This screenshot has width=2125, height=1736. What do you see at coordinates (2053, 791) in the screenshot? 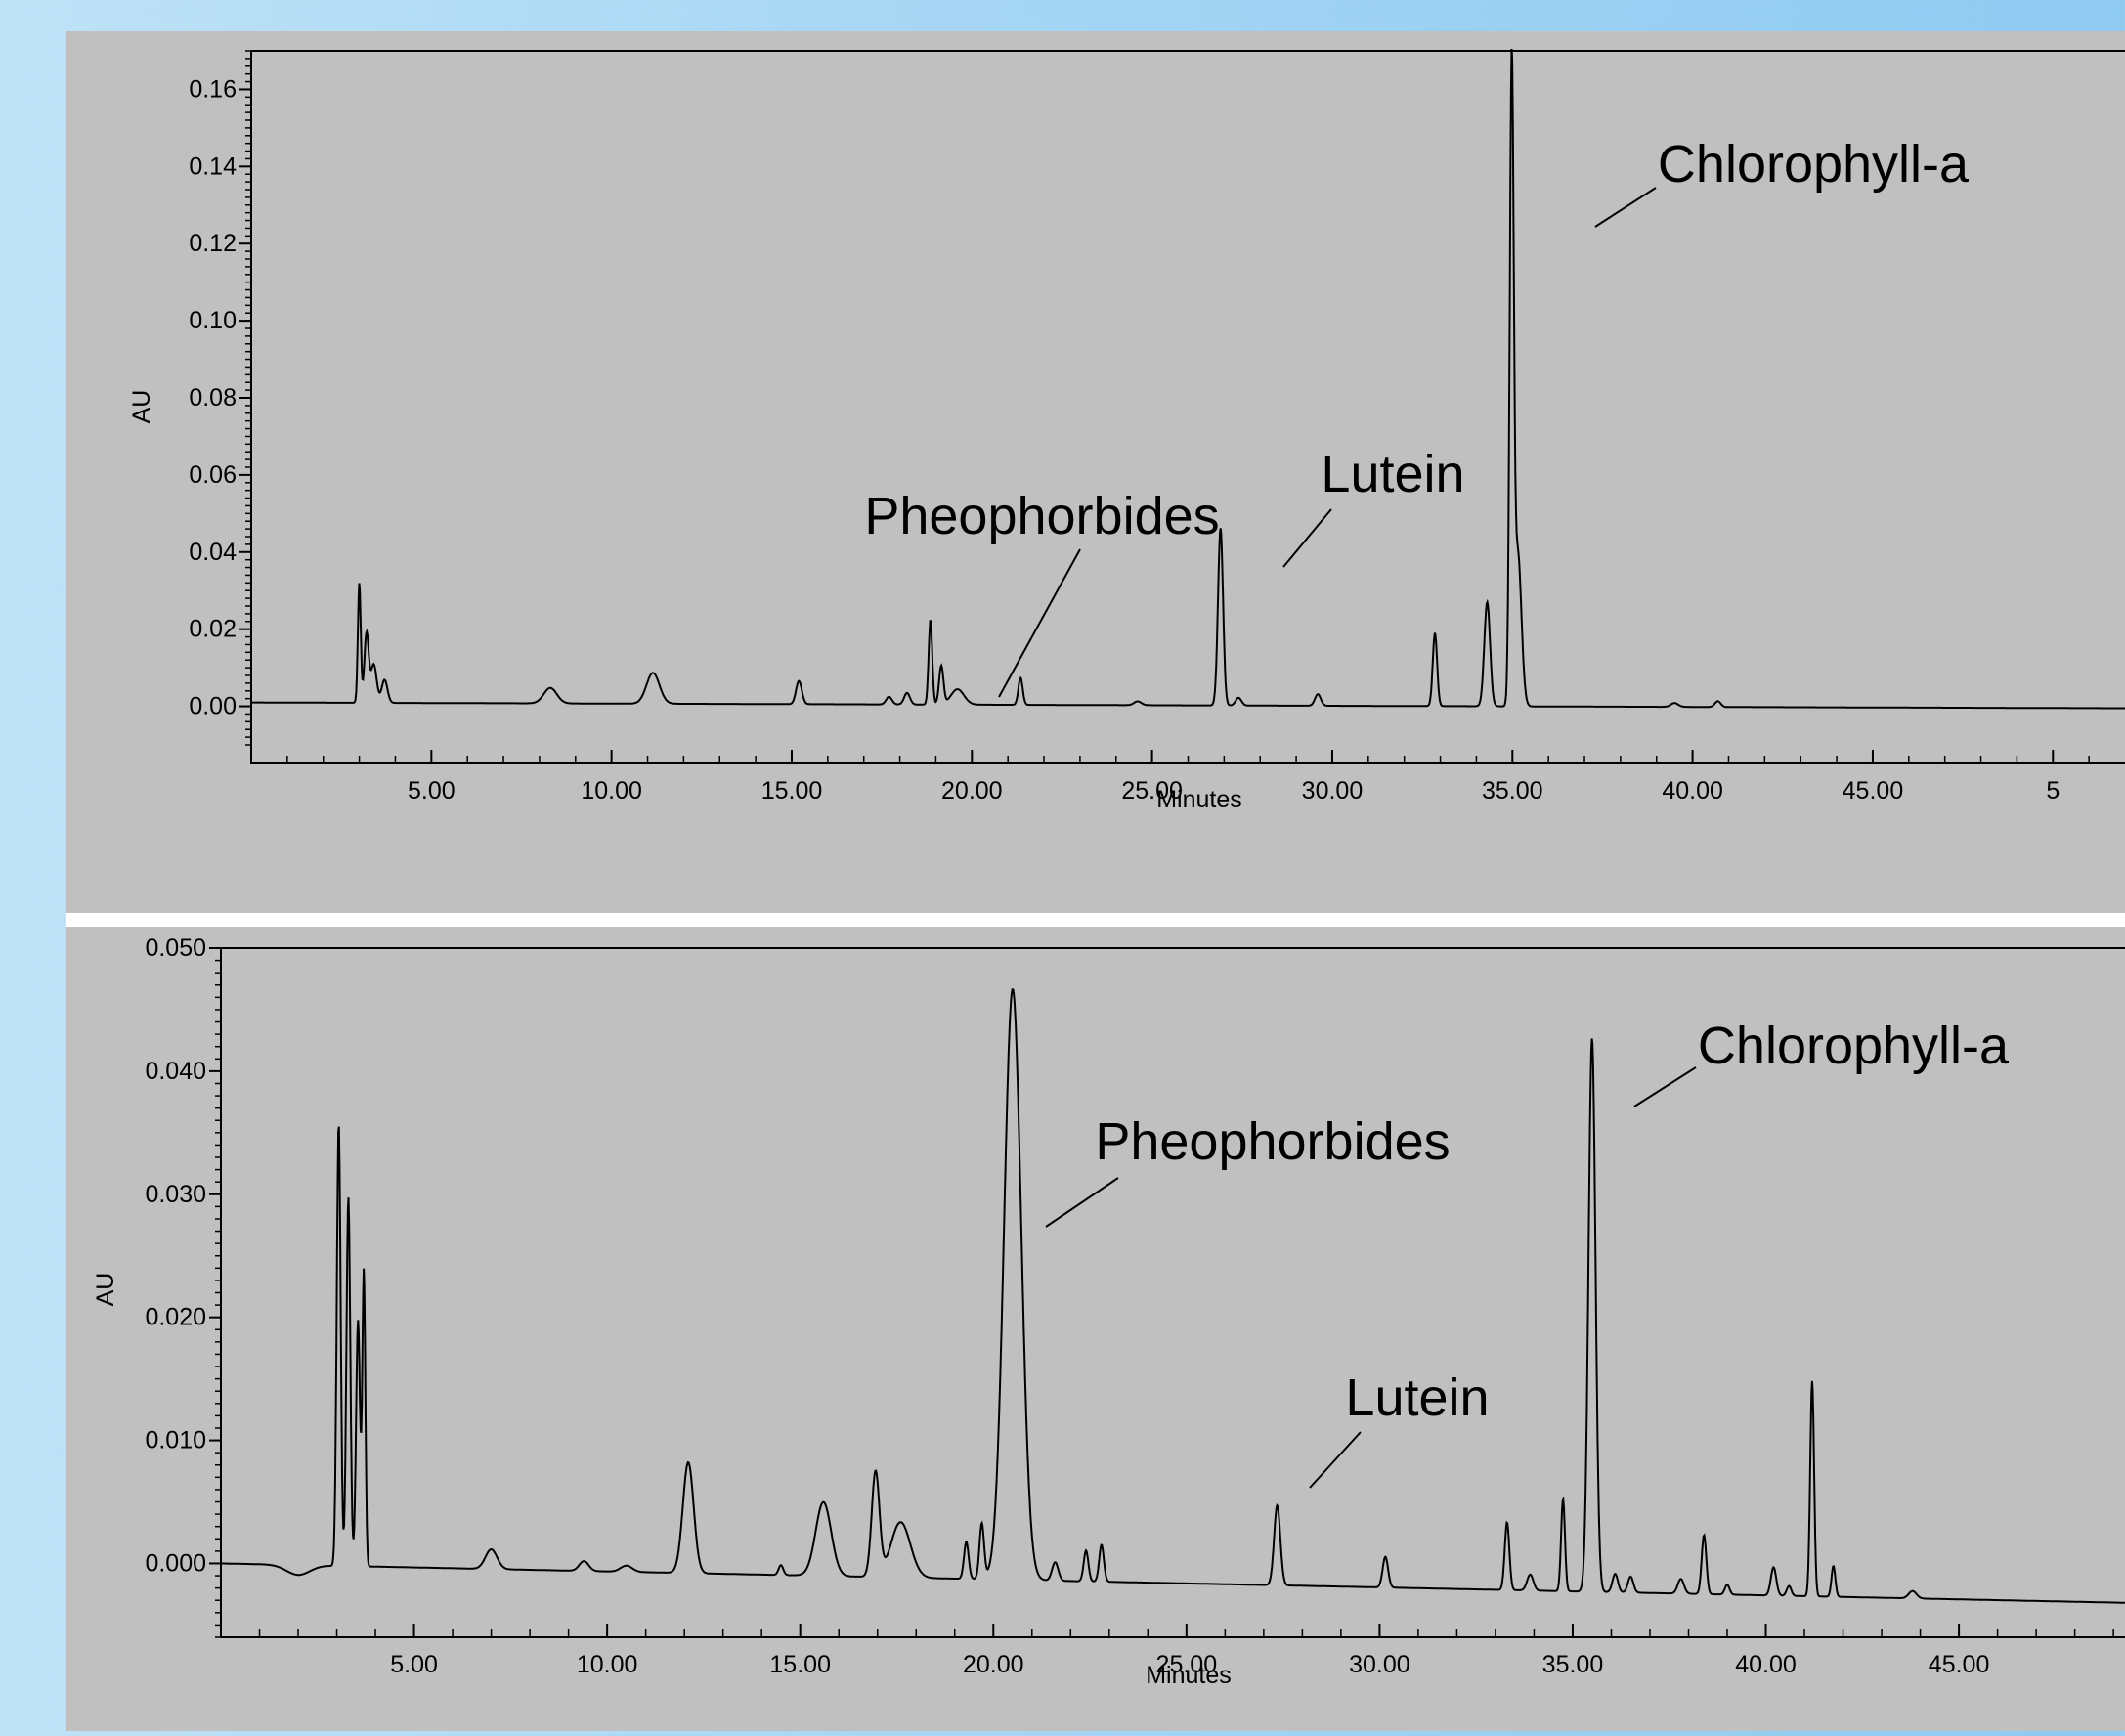
I see `x-tick-label: 5` at bounding box center [2053, 791].